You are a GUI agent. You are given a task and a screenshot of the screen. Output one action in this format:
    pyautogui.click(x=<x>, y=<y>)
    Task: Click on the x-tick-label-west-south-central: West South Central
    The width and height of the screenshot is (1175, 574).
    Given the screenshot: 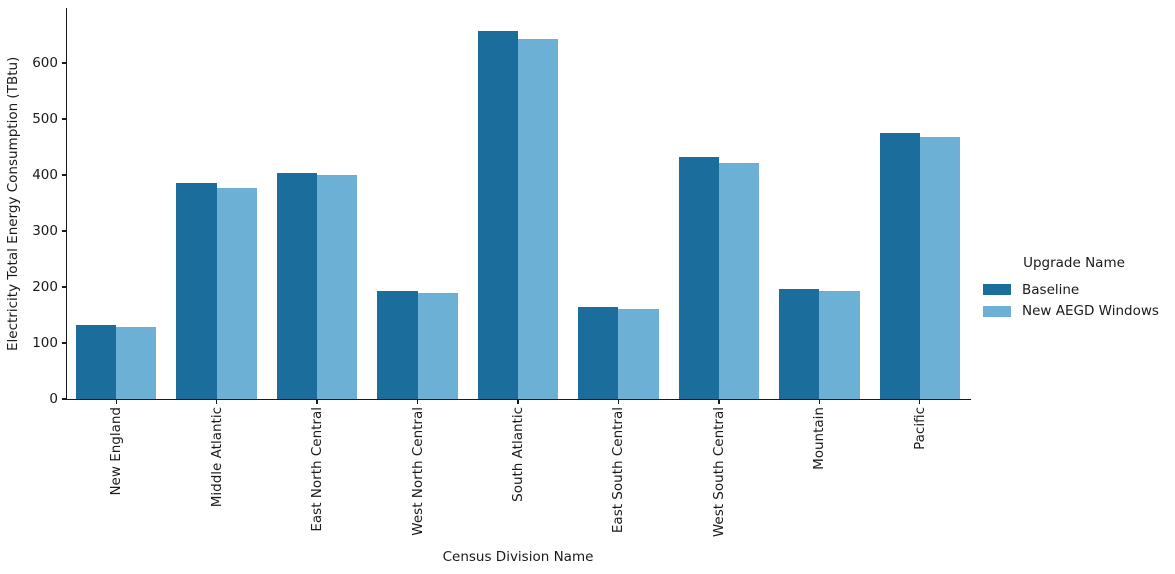 What is the action you would take?
    pyautogui.click(x=718, y=472)
    